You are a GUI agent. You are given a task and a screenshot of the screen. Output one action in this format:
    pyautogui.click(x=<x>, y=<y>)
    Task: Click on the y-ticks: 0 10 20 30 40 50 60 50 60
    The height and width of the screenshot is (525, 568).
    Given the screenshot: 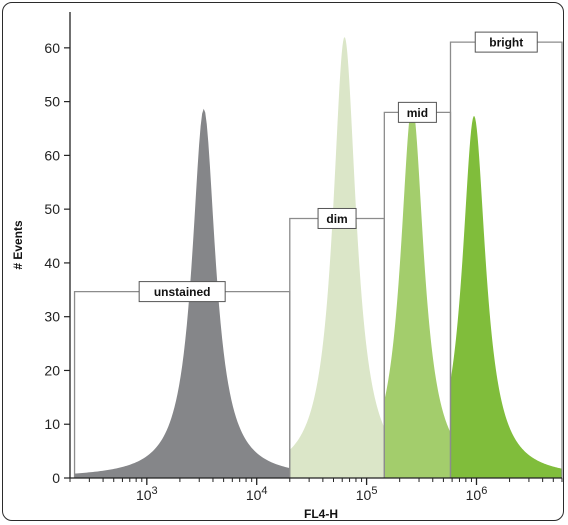 What is the action you would take?
    pyautogui.click(x=57, y=263)
    